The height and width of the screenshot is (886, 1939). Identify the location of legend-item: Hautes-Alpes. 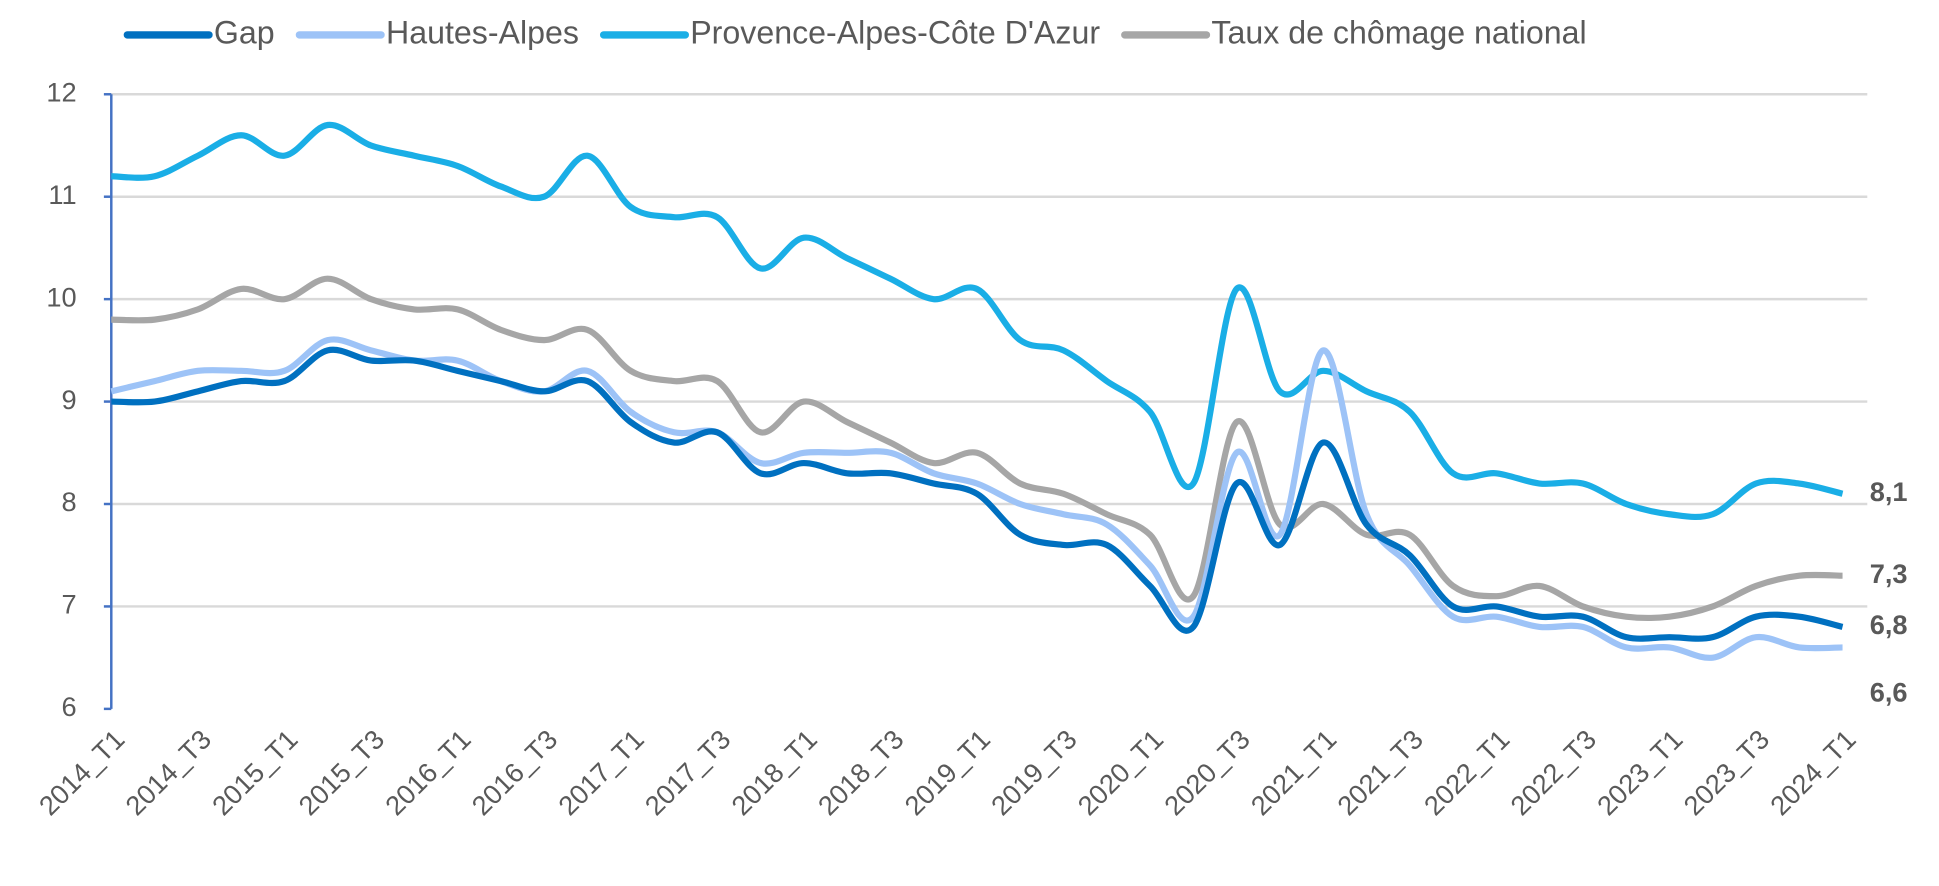
(437, 32).